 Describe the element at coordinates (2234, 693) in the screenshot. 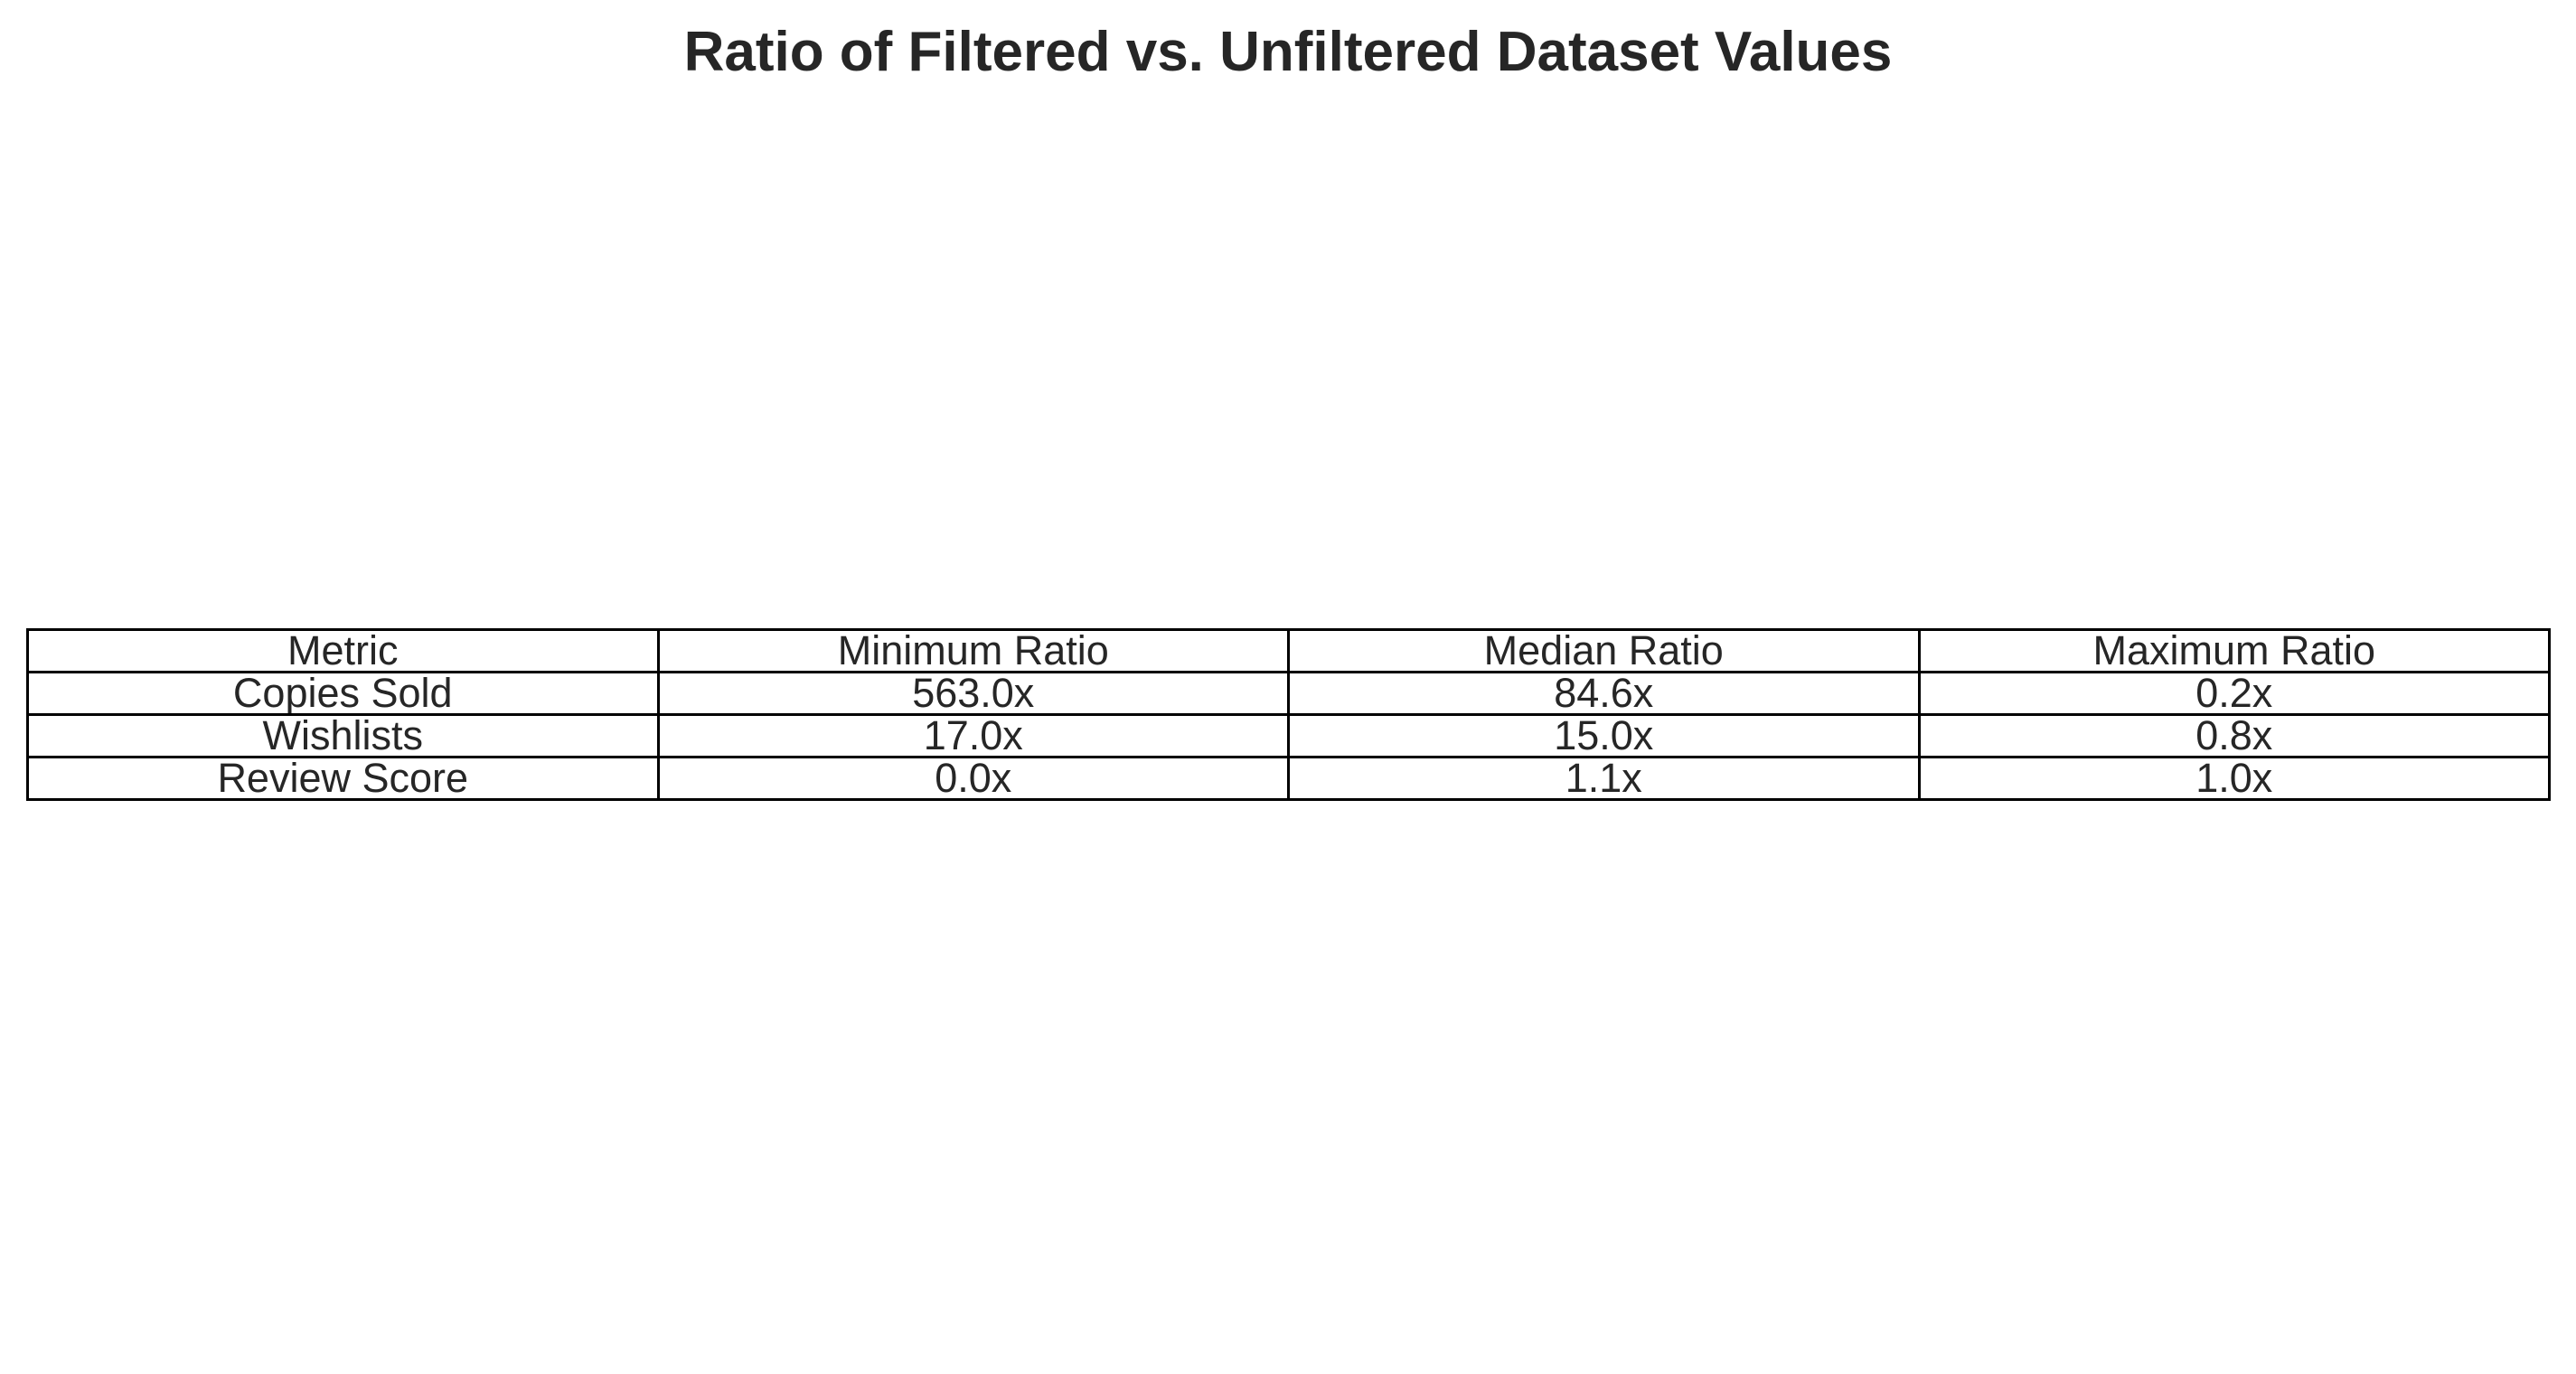

I see `cell-maximum-ratio: 0.2x` at that location.